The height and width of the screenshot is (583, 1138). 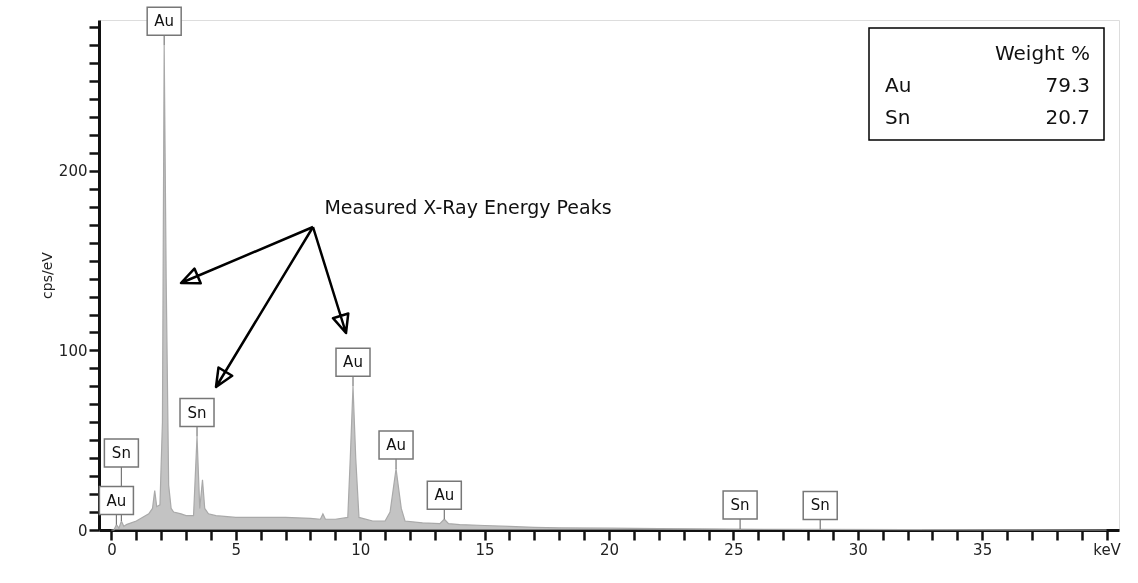 I want to click on x-tick-label: keV, so click(x=1107, y=549).